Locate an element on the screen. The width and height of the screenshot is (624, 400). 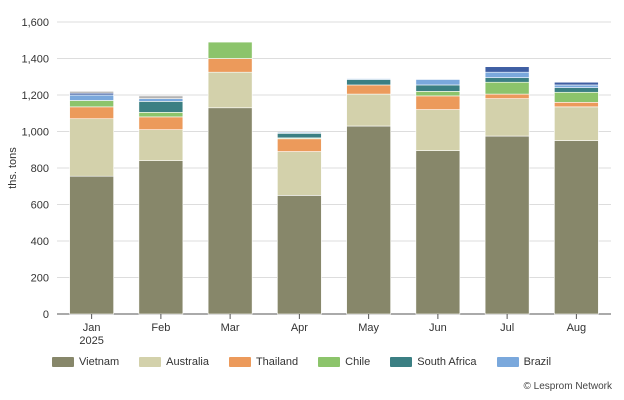
x-tick-label: Jan is located at coordinates (92, 328).